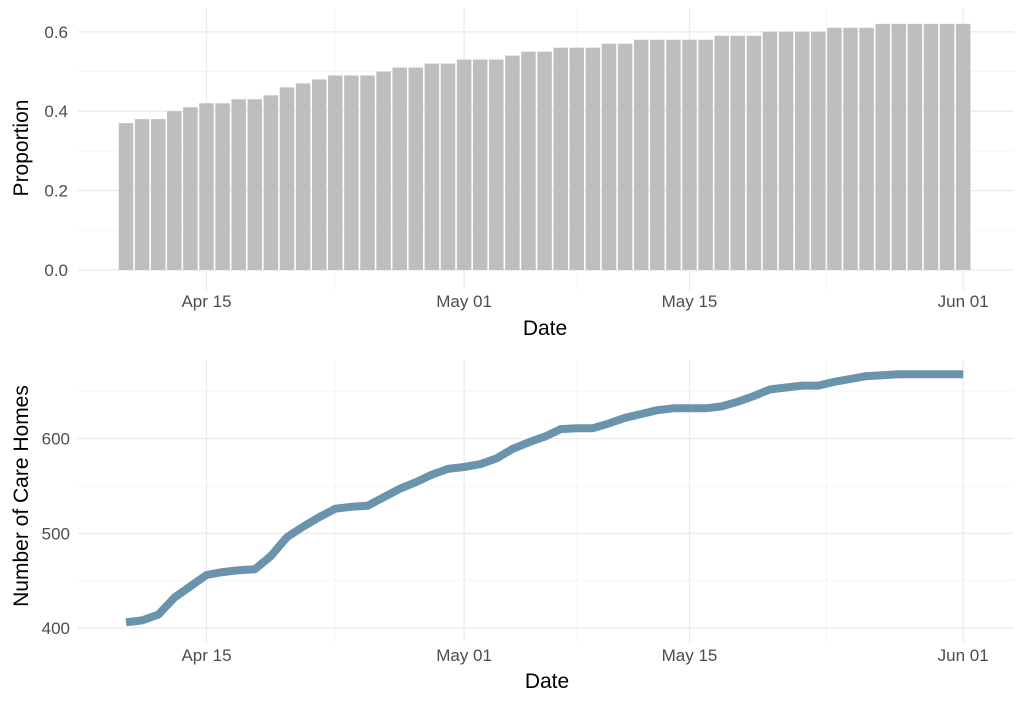  What do you see at coordinates (21, 148) in the screenshot?
I see `top-y-axis-title: Proportion` at bounding box center [21, 148].